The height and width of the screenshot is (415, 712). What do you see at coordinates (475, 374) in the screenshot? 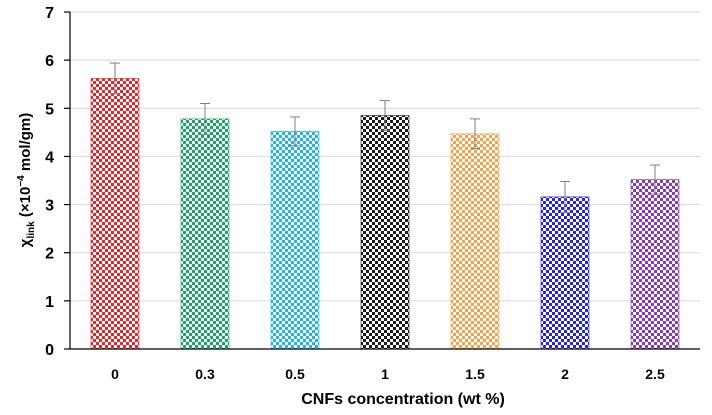
I see `x-tick-label: 1.5` at bounding box center [475, 374].